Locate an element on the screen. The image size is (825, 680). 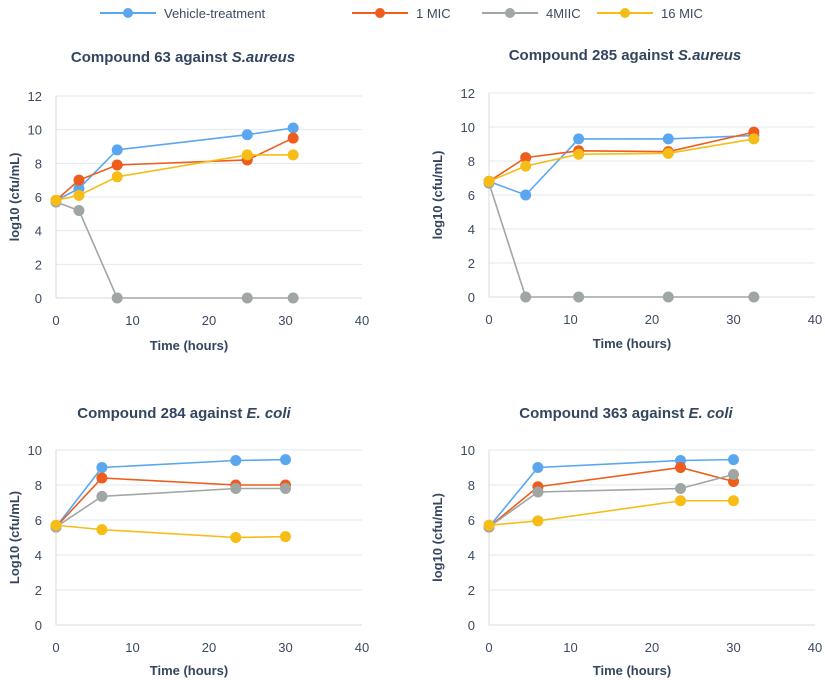
series-vehicle-treatment is located at coordinates (611, 493).